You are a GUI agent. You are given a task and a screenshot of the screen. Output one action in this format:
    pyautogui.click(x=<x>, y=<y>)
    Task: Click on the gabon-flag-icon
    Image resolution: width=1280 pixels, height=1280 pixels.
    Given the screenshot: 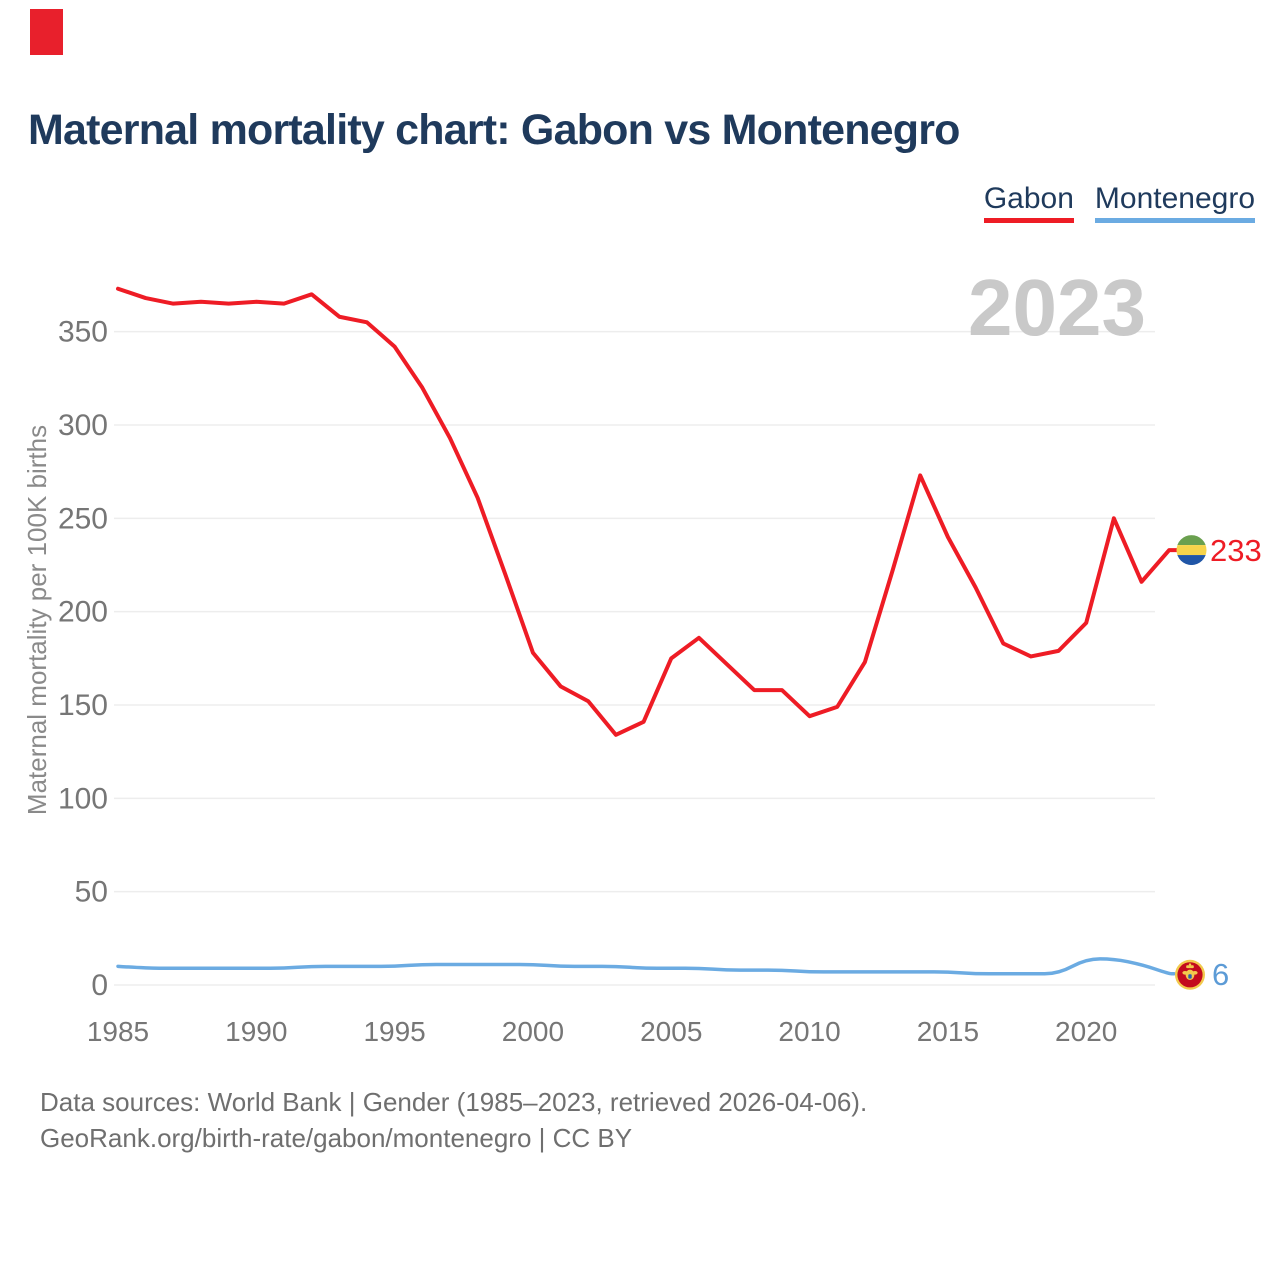 What is the action you would take?
    pyautogui.click(x=1191, y=550)
    